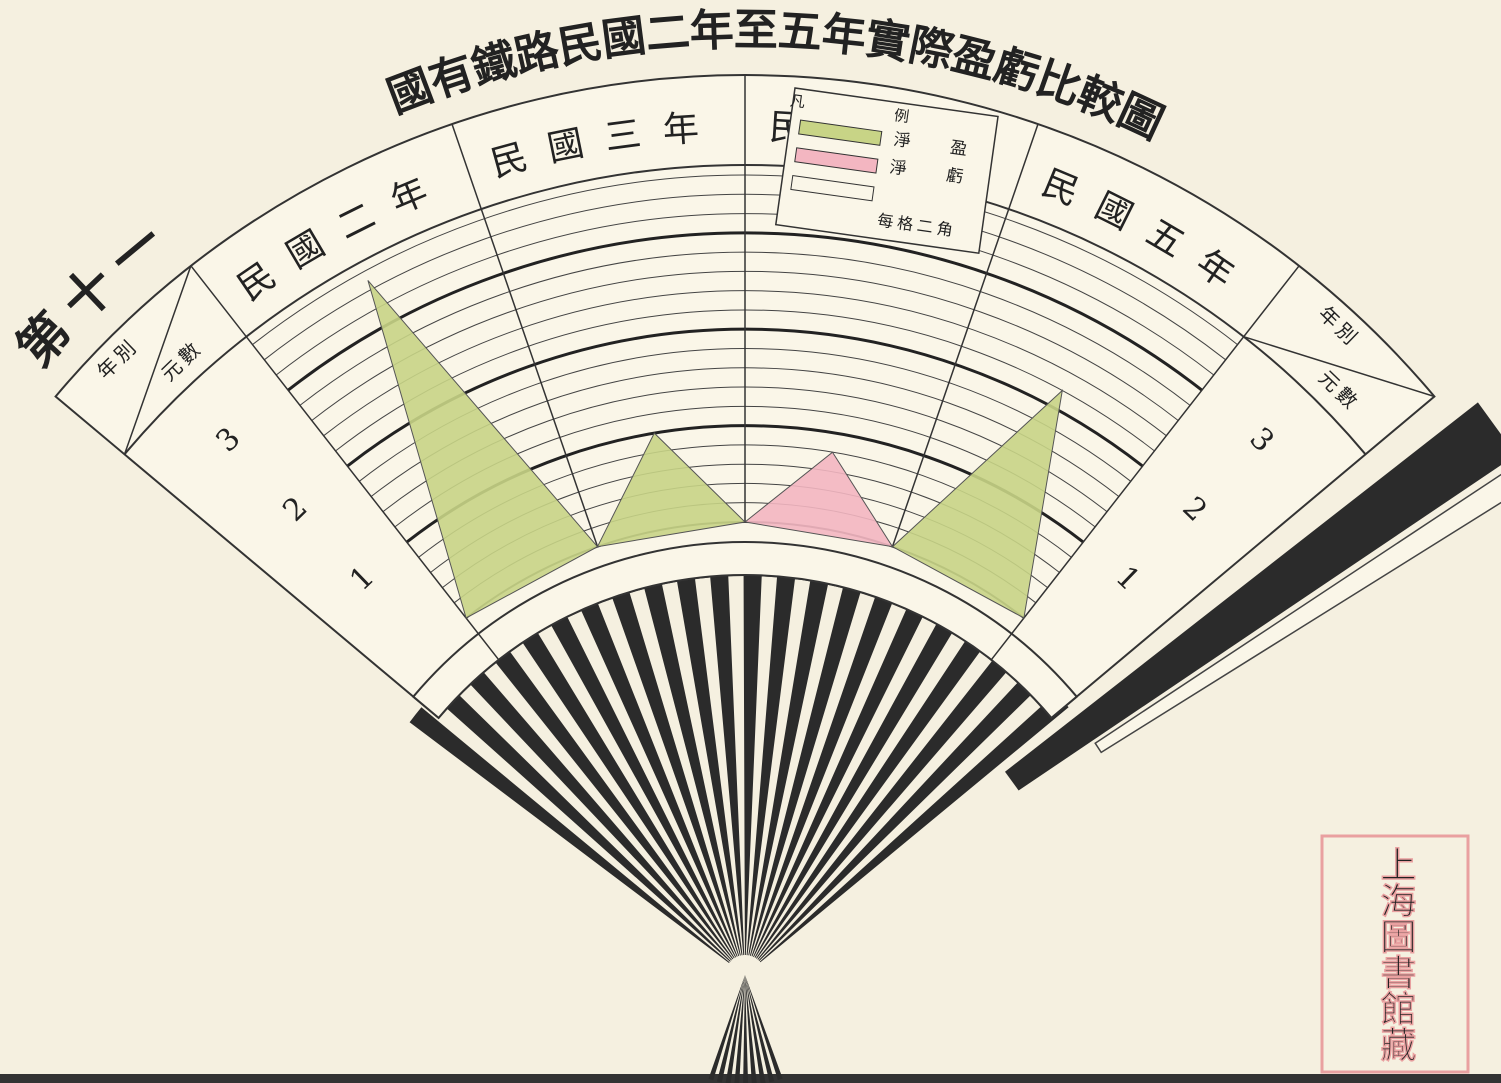 The width and height of the screenshot is (1501, 1083). I want to click on seal-border, so click(1395, 954).